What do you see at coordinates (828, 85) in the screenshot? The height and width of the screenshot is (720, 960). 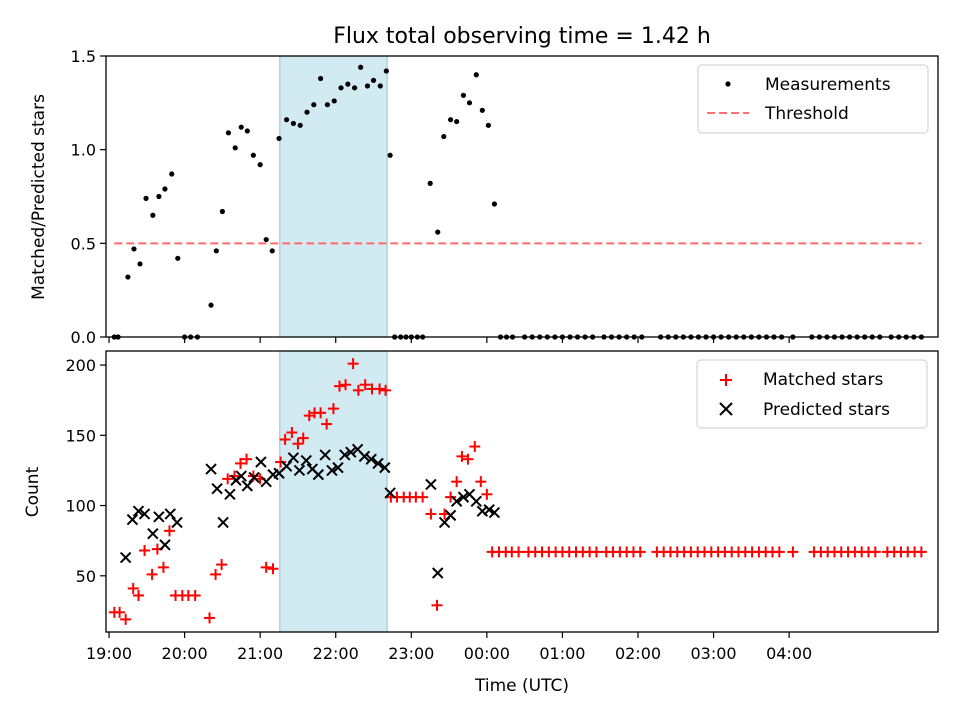 I see `legend-measurements-label: Measurements` at bounding box center [828, 85].